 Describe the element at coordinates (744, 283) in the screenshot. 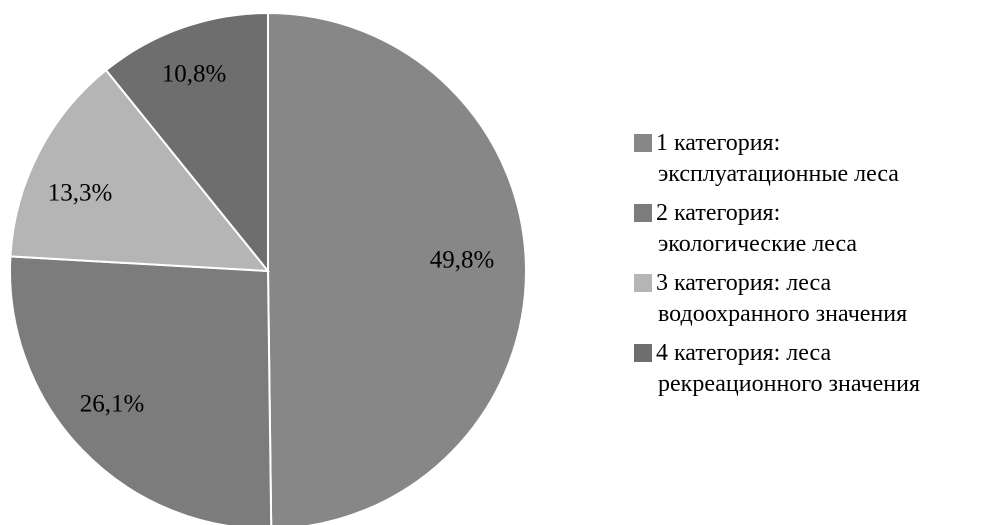

I see `legend-label-3-line1: 3 категория: леса` at that location.